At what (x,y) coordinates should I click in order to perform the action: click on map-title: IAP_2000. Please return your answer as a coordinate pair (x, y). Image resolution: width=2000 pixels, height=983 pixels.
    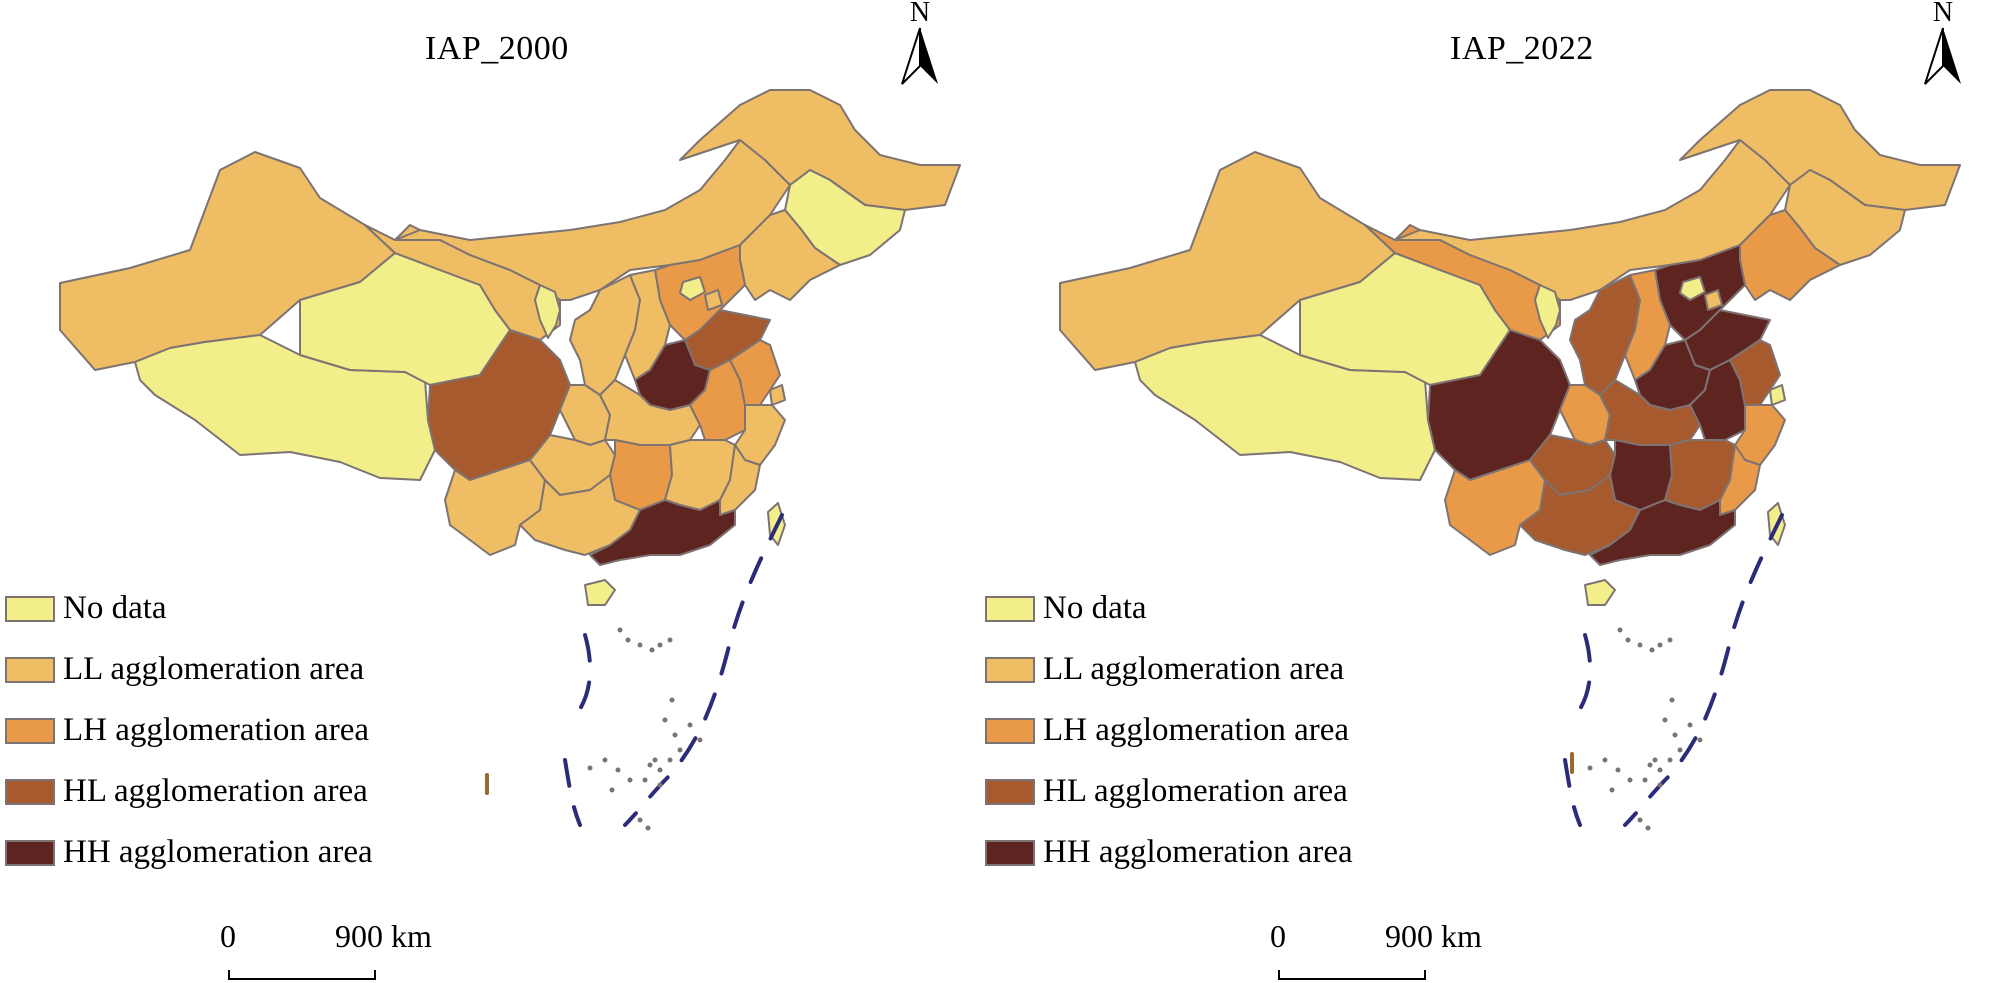
    Looking at the image, I should click on (497, 48).